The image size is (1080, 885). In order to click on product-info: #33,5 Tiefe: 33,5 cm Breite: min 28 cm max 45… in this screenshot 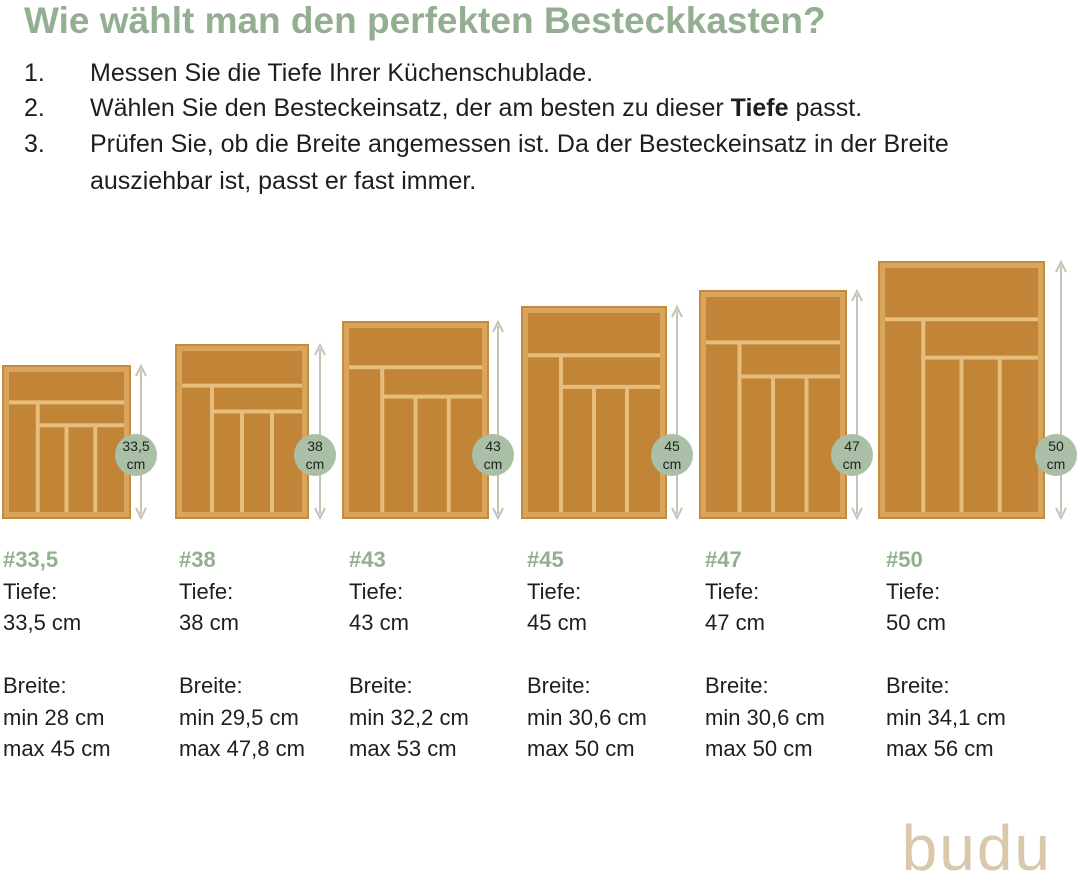, I will do `click(57, 654)`.